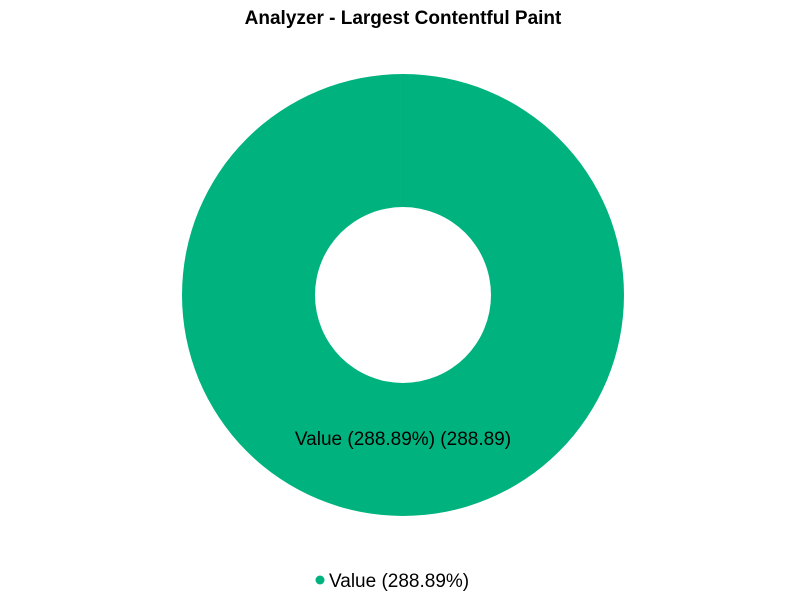 This screenshot has width=800, height=600. I want to click on chart-title: Analyzer - Largest Contentful Paint, so click(403, 18).